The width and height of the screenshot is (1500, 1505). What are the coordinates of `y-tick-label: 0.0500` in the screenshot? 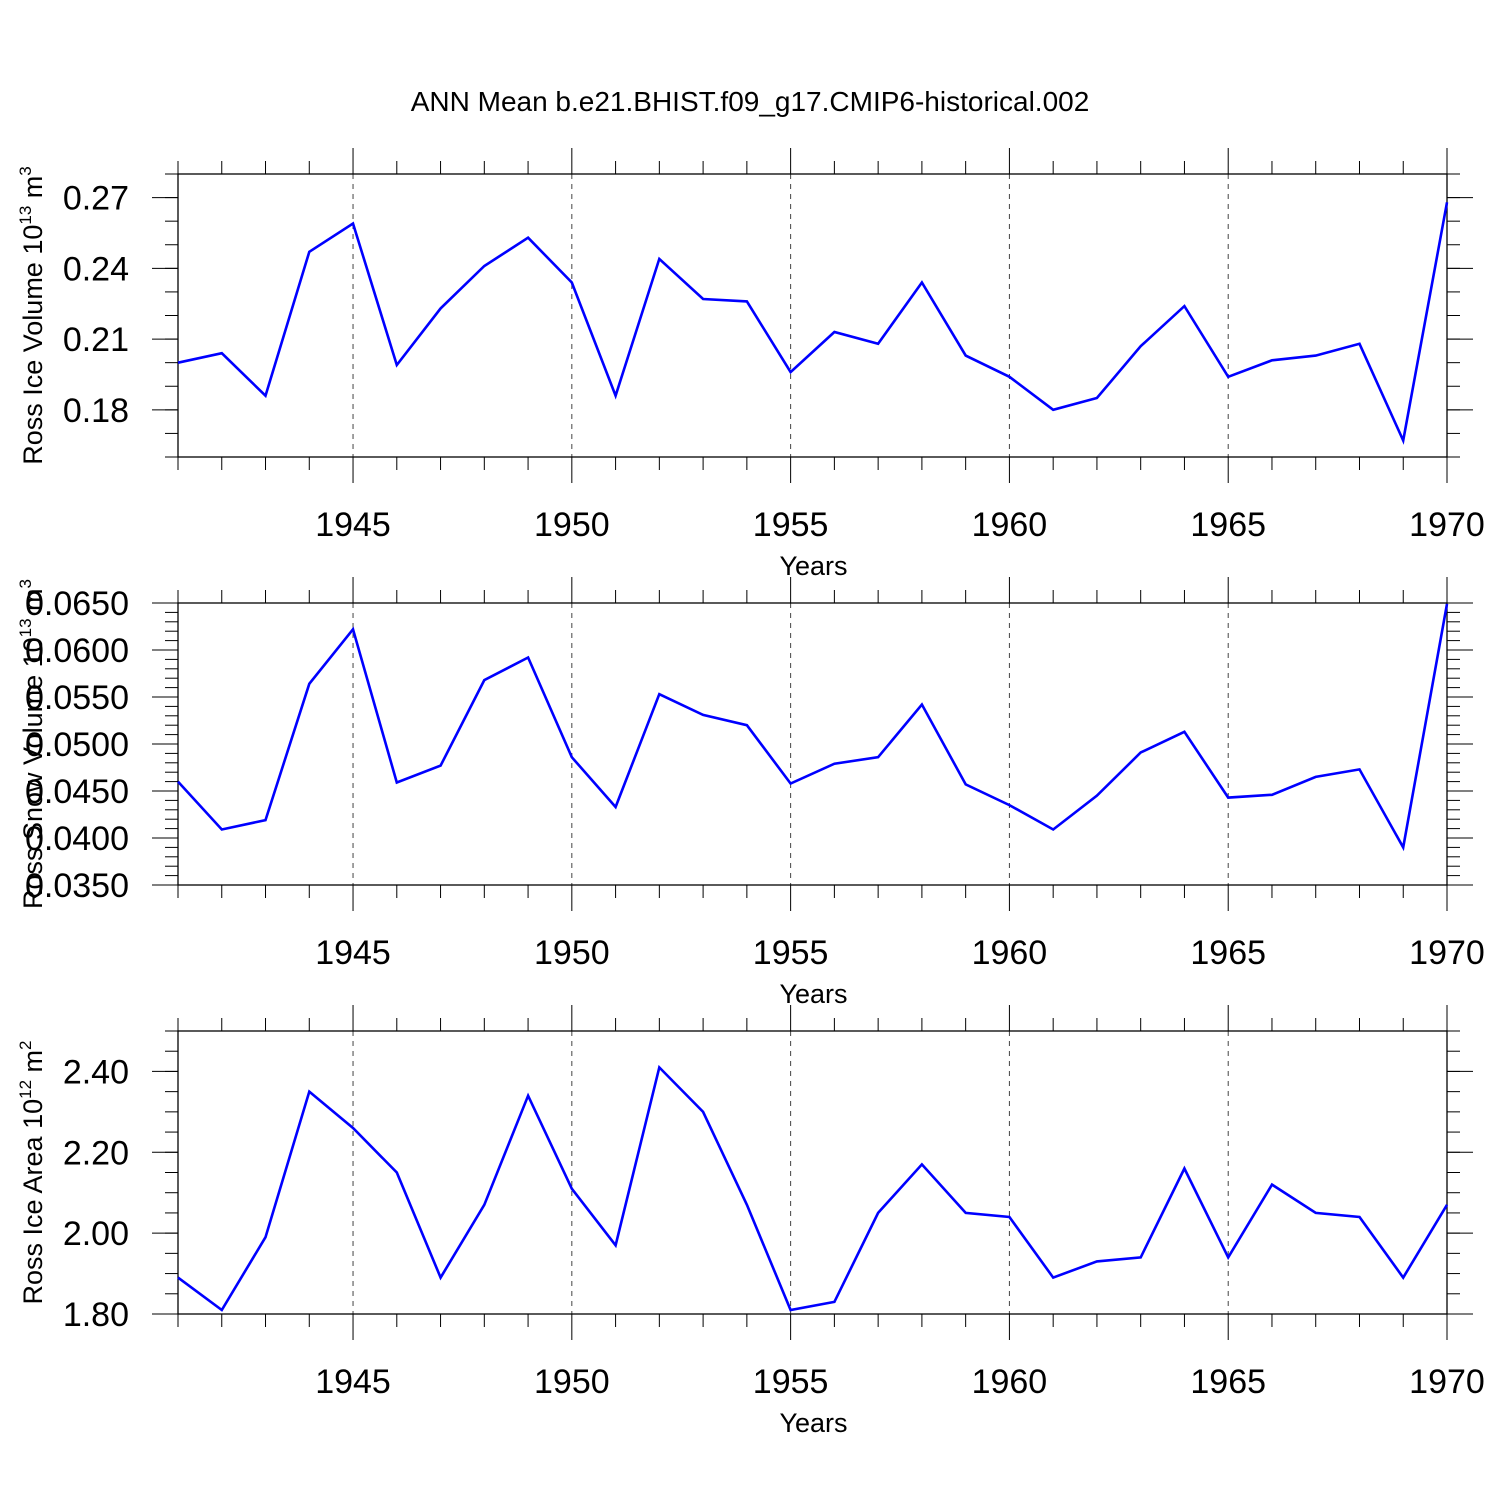 It's located at (77, 745).